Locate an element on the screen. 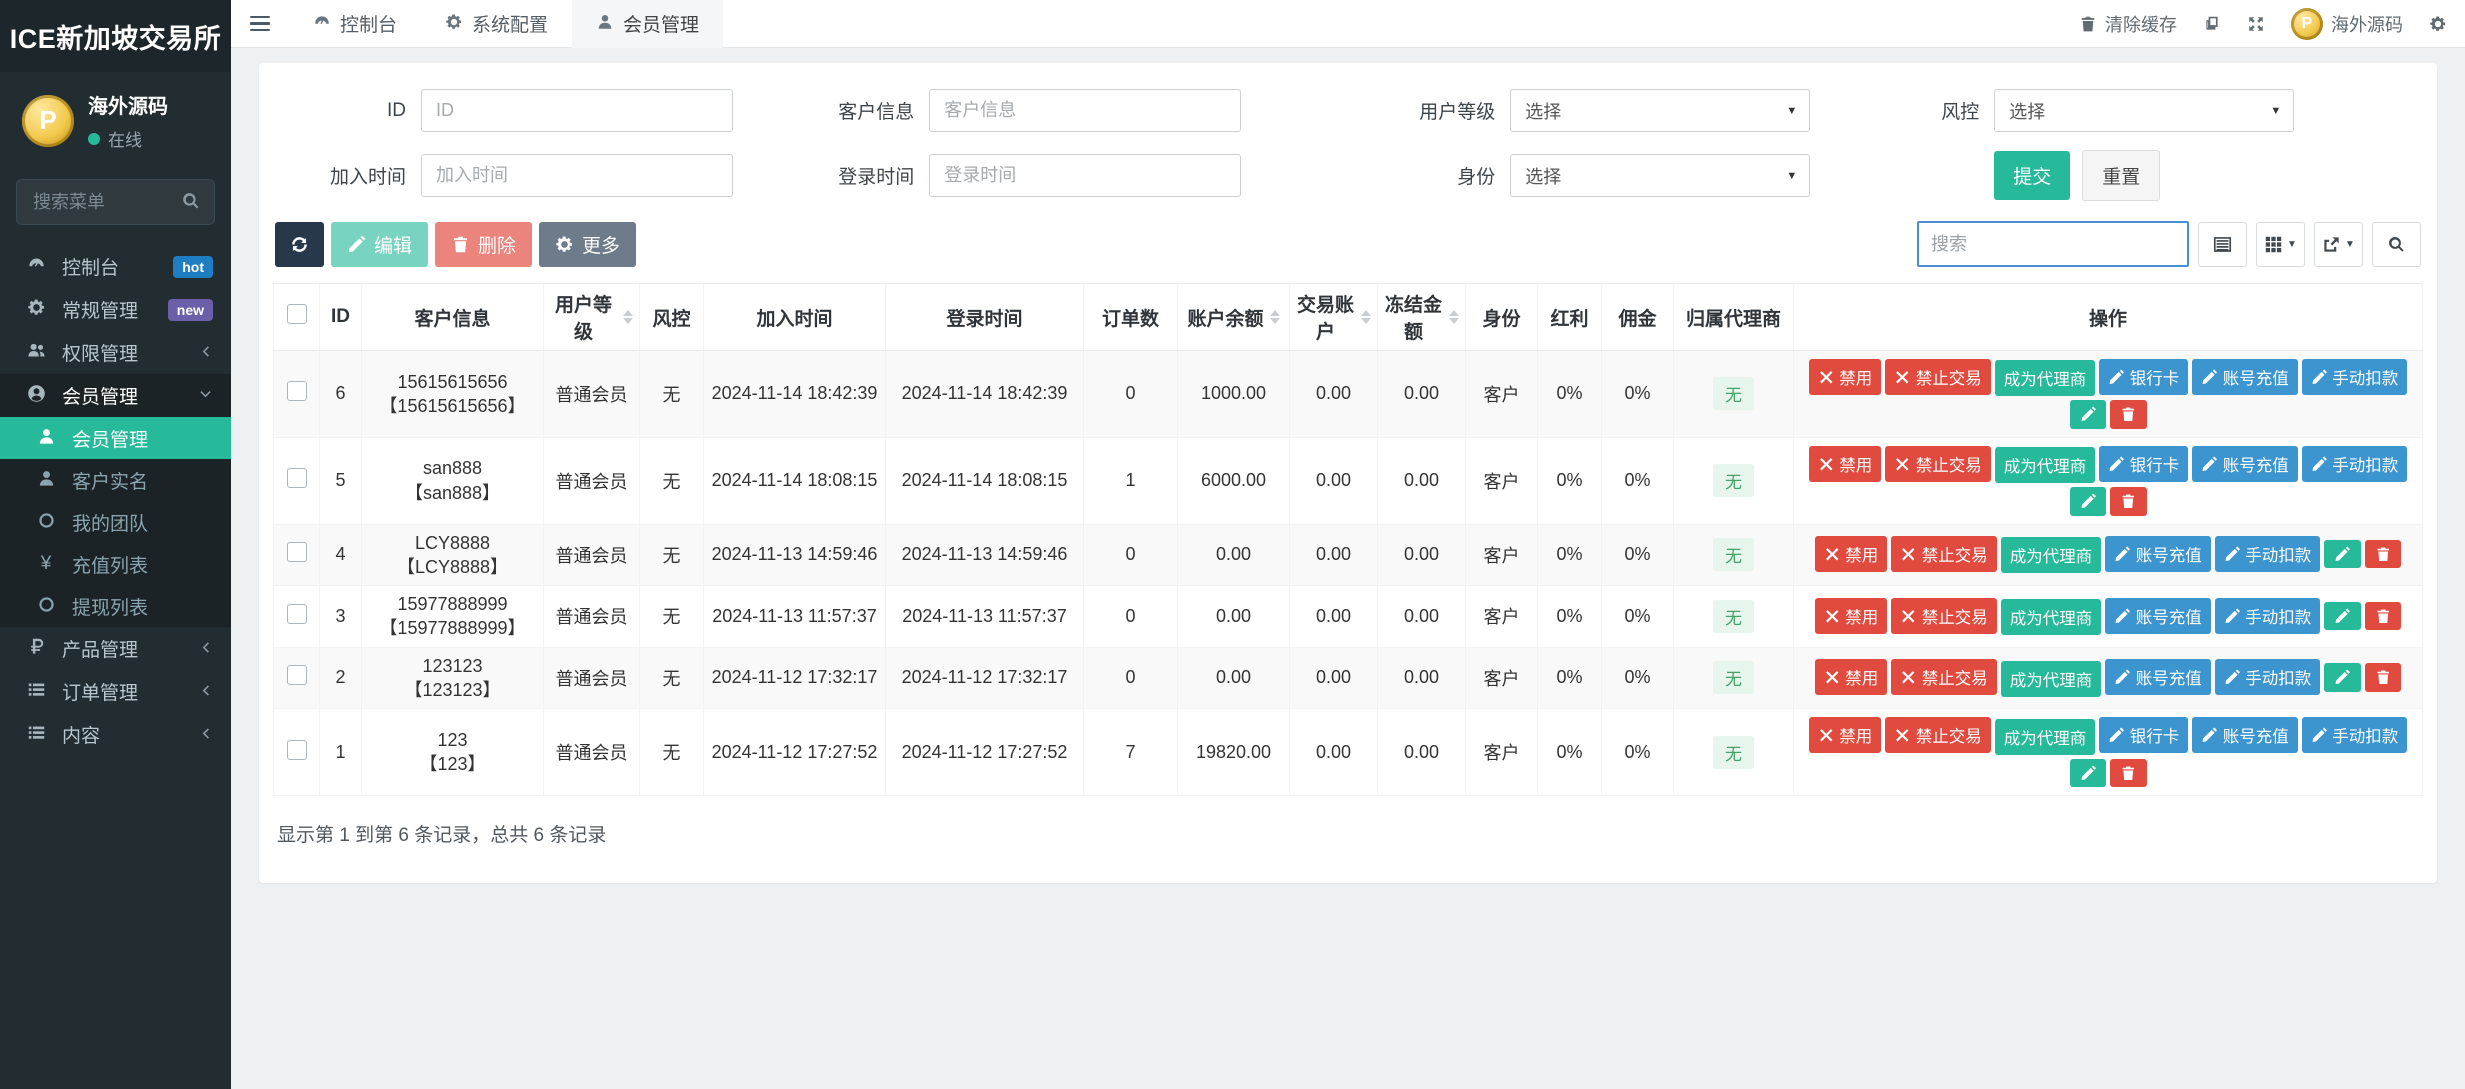 Image resolution: width=2465 pixels, height=1089 pixels. select-all-checkbox is located at coordinates (296, 314).